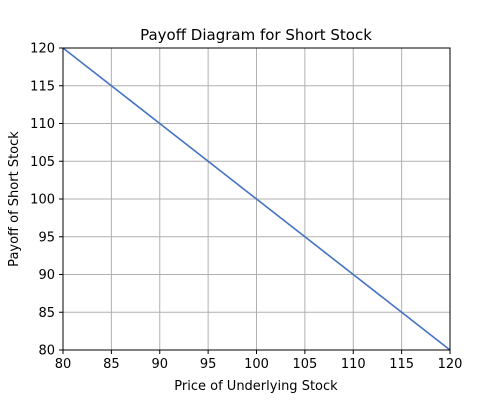 The image size is (500, 404). What do you see at coordinates (208, 364) in the screenshot?
I see `x-tick-label: 95` at bounding box center [208, 364].